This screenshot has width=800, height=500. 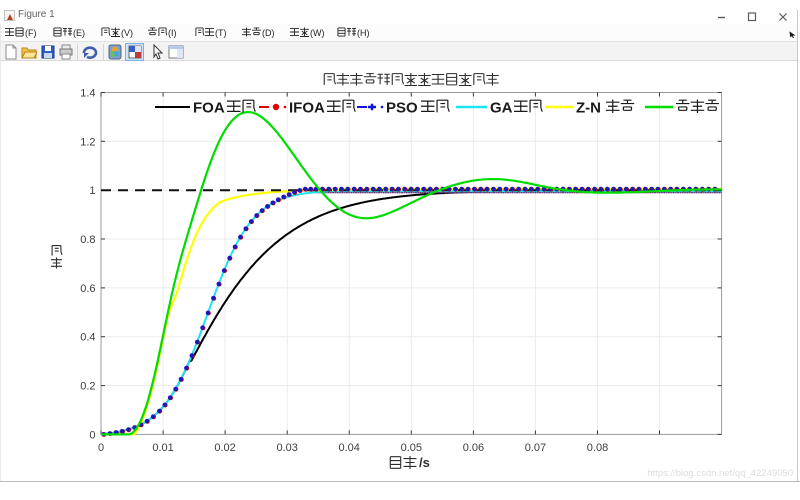 I want to click on svg-text: 1.4, so click(x=87, y=94).